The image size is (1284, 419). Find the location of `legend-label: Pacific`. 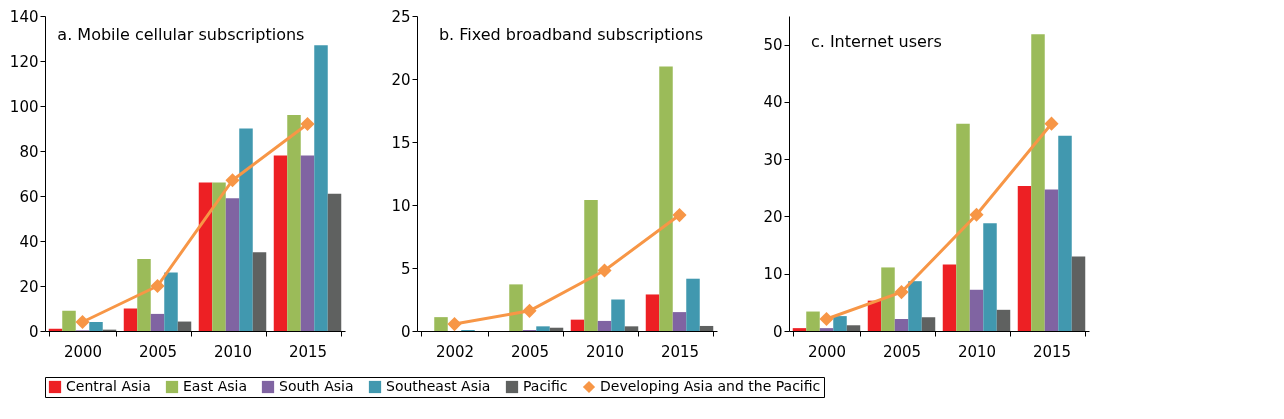

legend-label: Pacific is located at coordinates (545, 386).